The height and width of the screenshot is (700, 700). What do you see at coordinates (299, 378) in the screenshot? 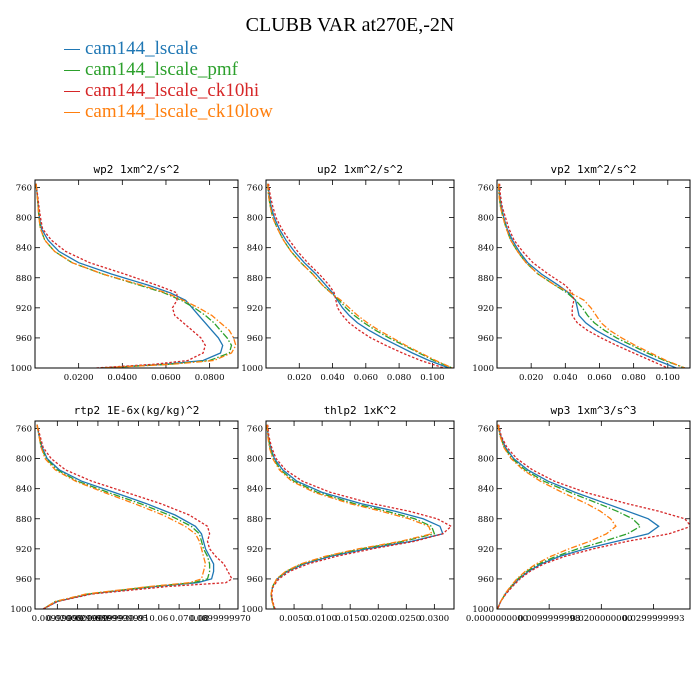
I see `x-tick-label: 0.020` at bounding box center [299, 378].